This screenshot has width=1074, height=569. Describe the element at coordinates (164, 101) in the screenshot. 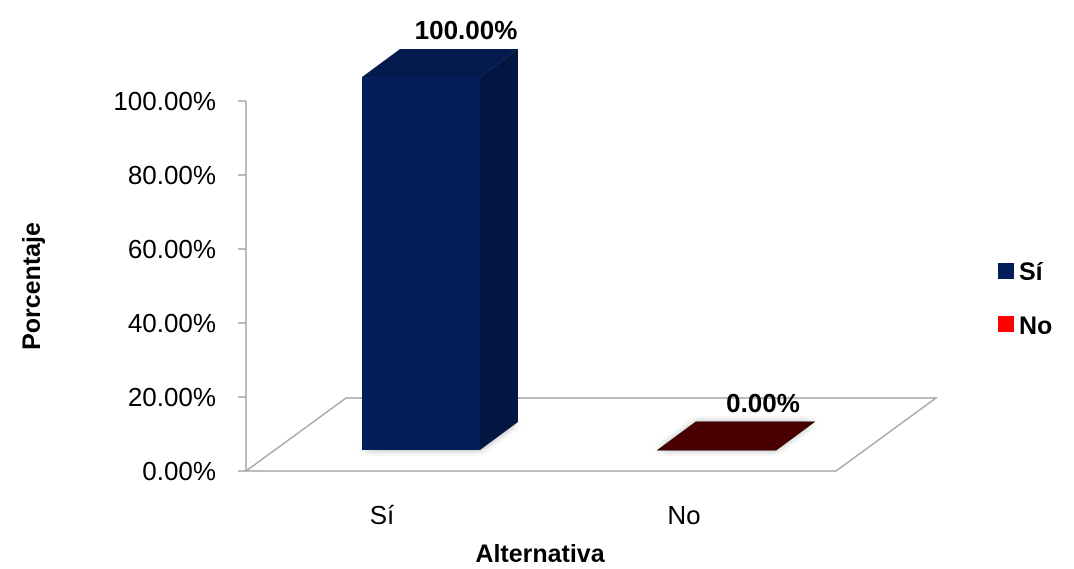

I see `y-tick-label: 100.00%` at that location.